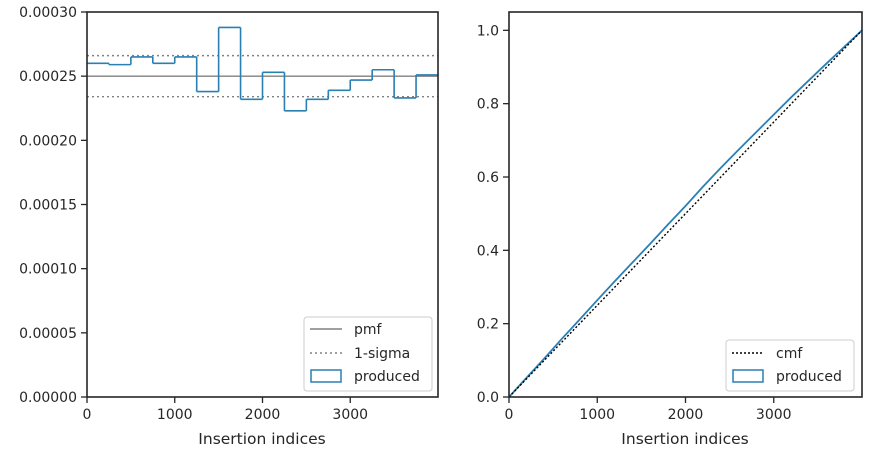  I want to click on y-tick-label: 0.00000, so click(48, 398).